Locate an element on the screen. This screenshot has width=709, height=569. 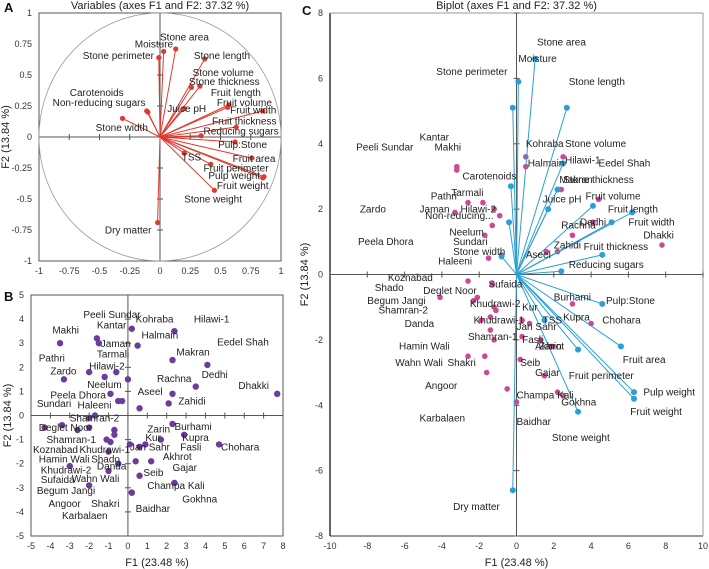
observation-label: Tarmali is located at coordinates (113, 355).